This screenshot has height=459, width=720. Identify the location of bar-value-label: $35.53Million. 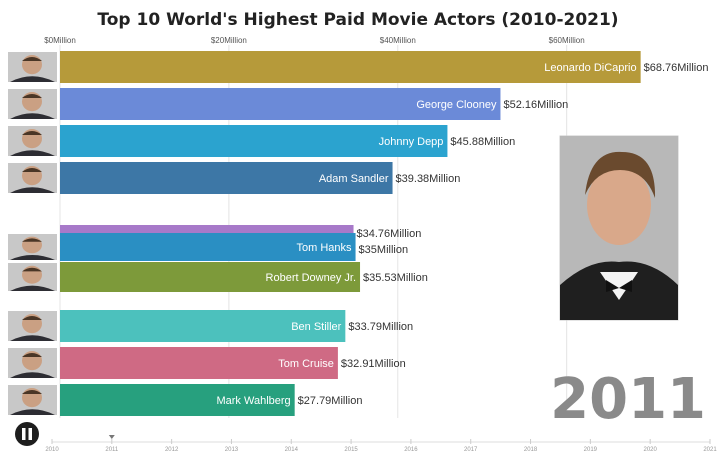
(395, 278).